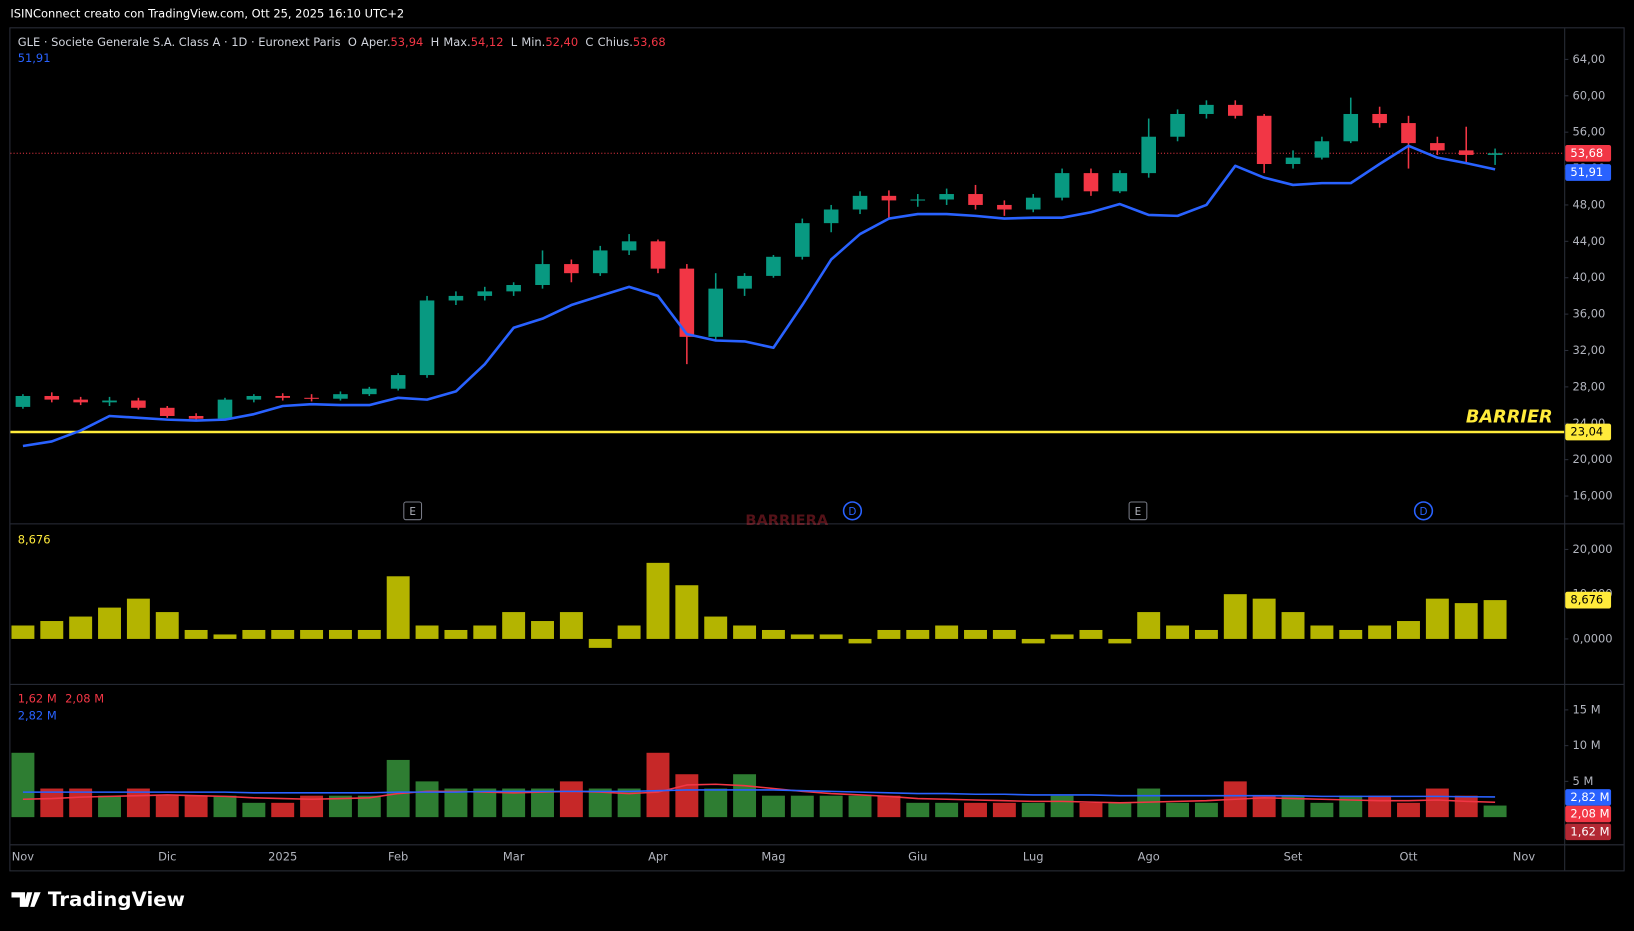 This screenshot has height=931, width=1634. I want to click on y-tick-label: 44,00, so click(1589, 241).